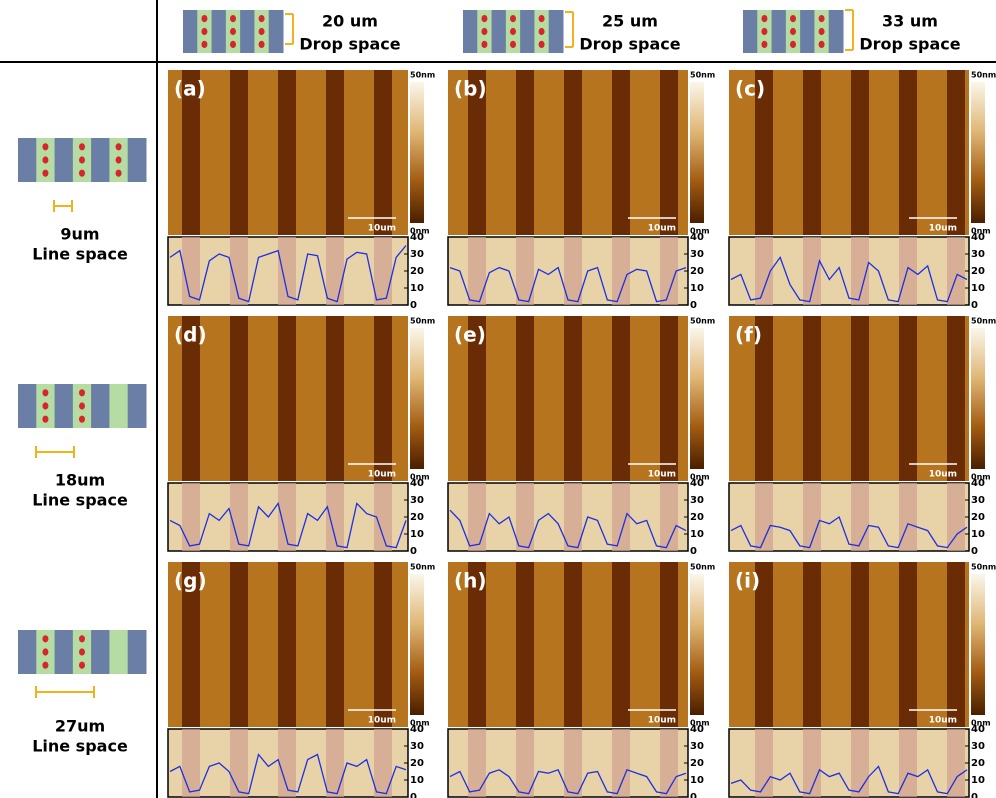  I want to click on panel-label: (d), so click(190, 335).